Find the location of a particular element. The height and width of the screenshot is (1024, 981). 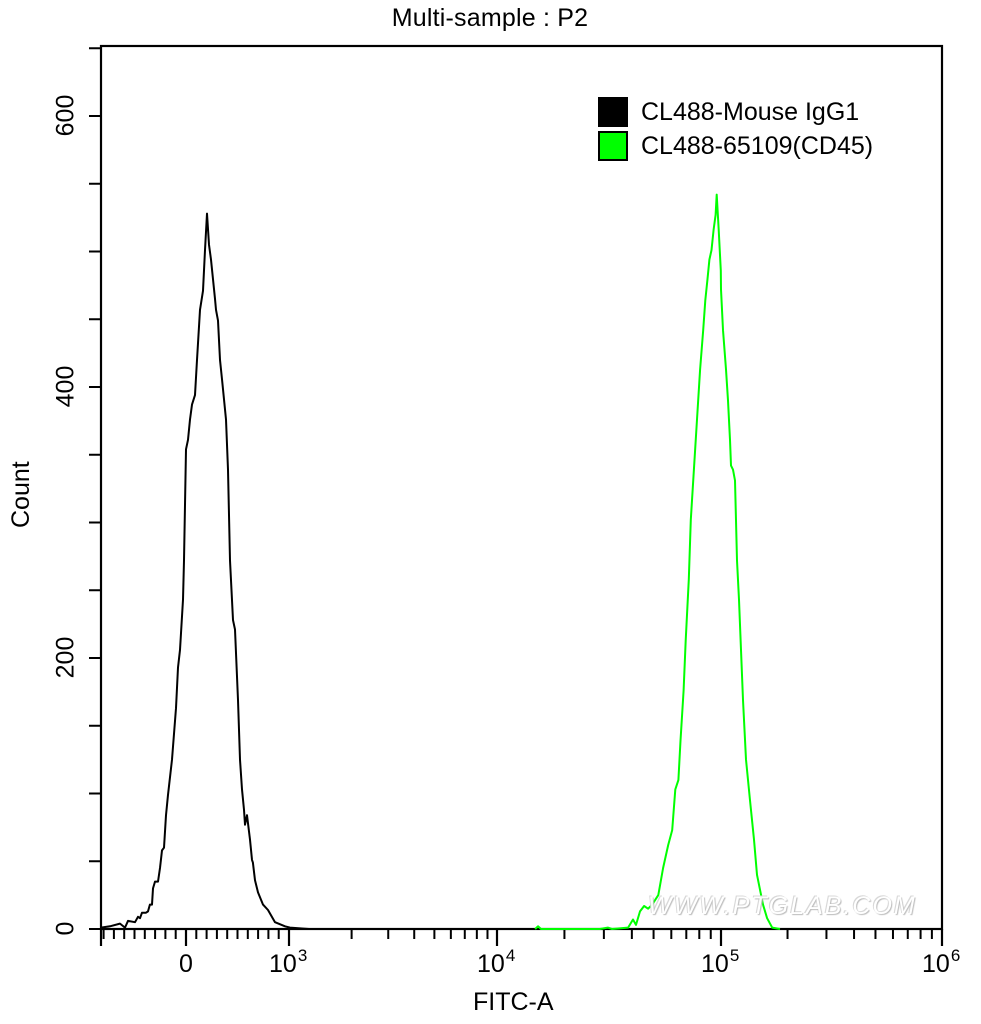

legend-label: CL488-65109(CD45) is located at coordinates (757, 145).